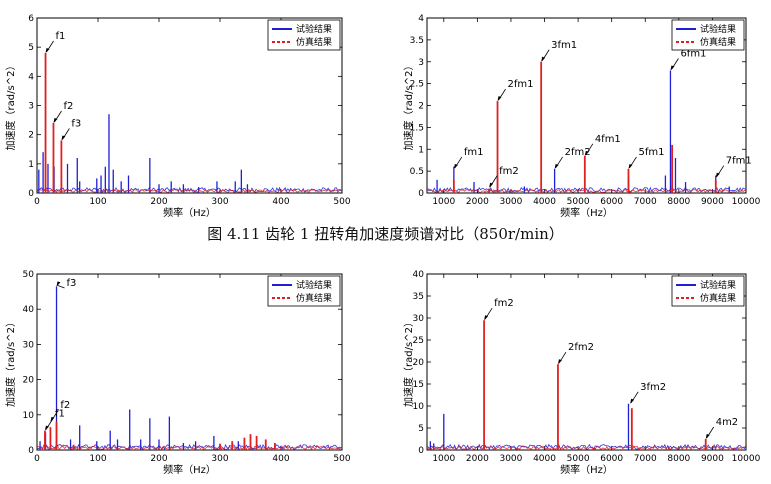 This screenshot has height=484, width=771. I want to click on annotation-label: 6fm1, so click(693, 54).